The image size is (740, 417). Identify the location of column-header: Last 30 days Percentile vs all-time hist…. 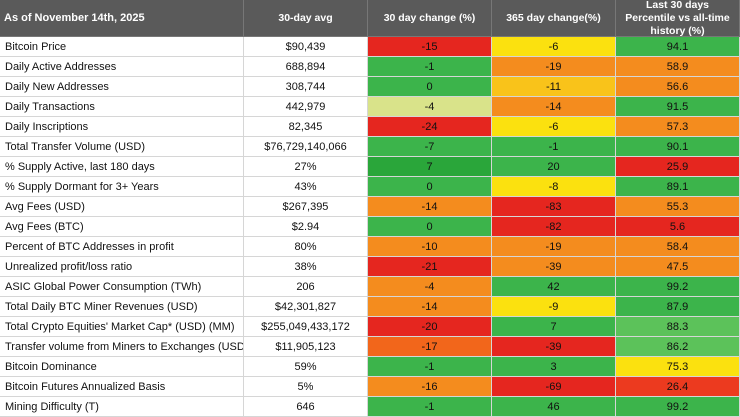
(678, 18).